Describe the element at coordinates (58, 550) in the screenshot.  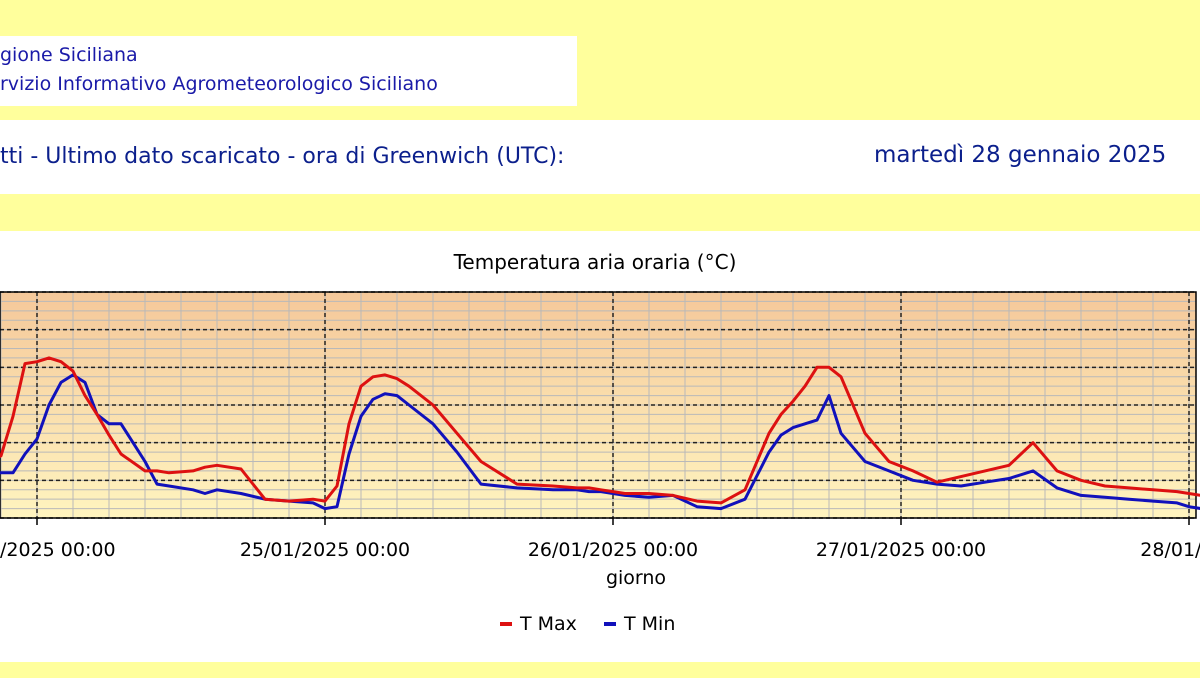
I see `x-tick-label: /2025 00:00` at that location.